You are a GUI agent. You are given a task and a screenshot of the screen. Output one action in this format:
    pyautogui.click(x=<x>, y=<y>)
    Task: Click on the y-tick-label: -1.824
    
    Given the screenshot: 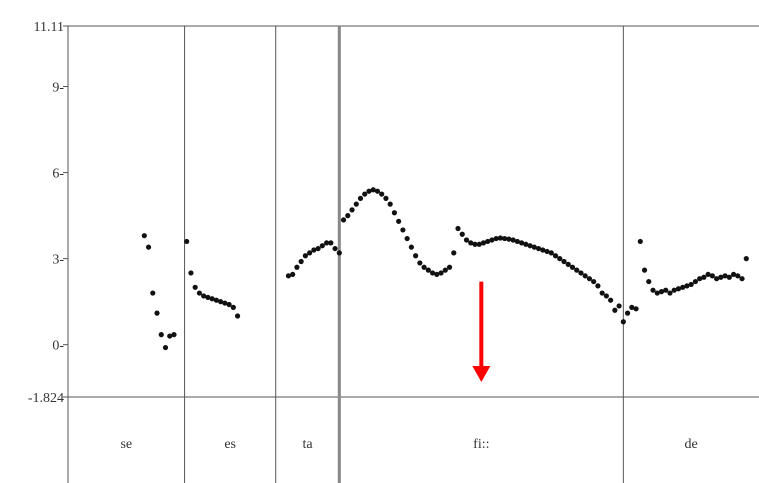 What is the action you would take?
    pyautogui.click(x=46, y=398)
    